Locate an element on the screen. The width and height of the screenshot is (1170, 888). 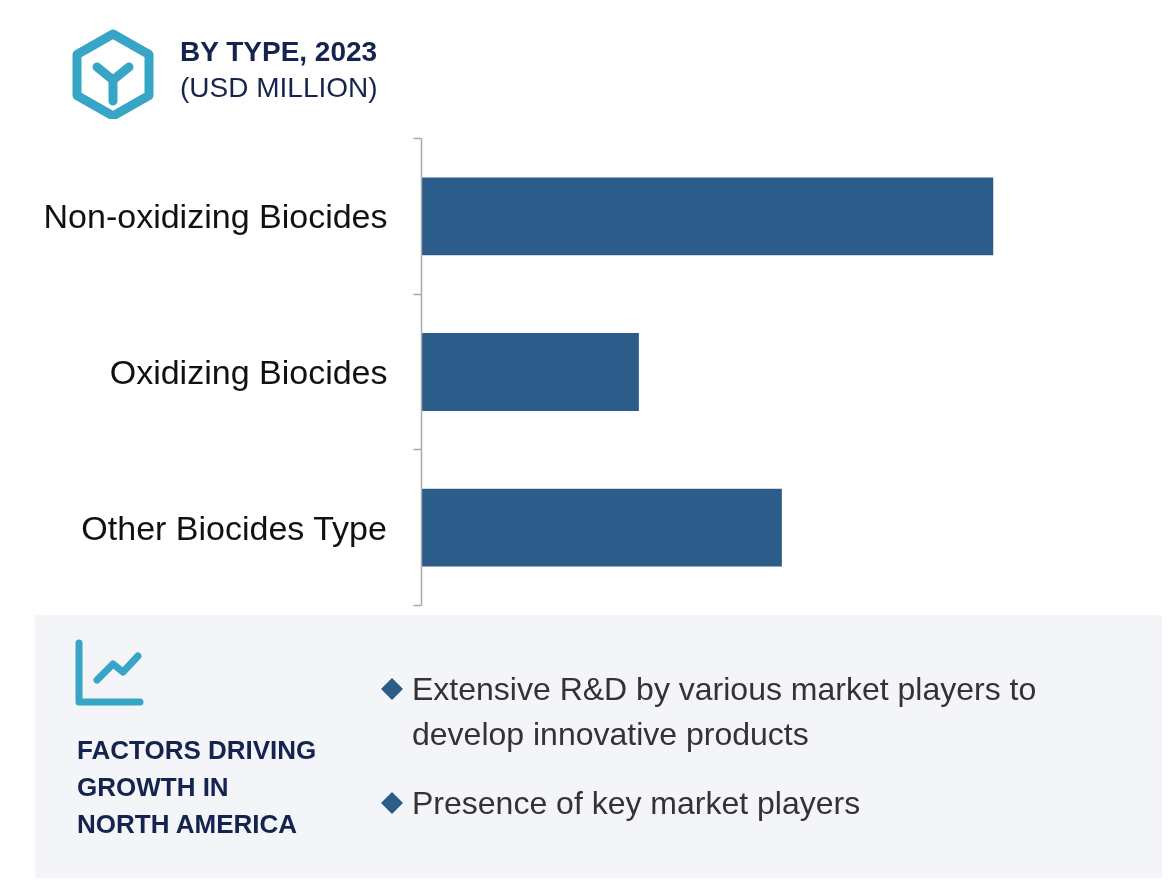
chart-title: BY TYPE, 2023 is located at coordinates (279, 52).